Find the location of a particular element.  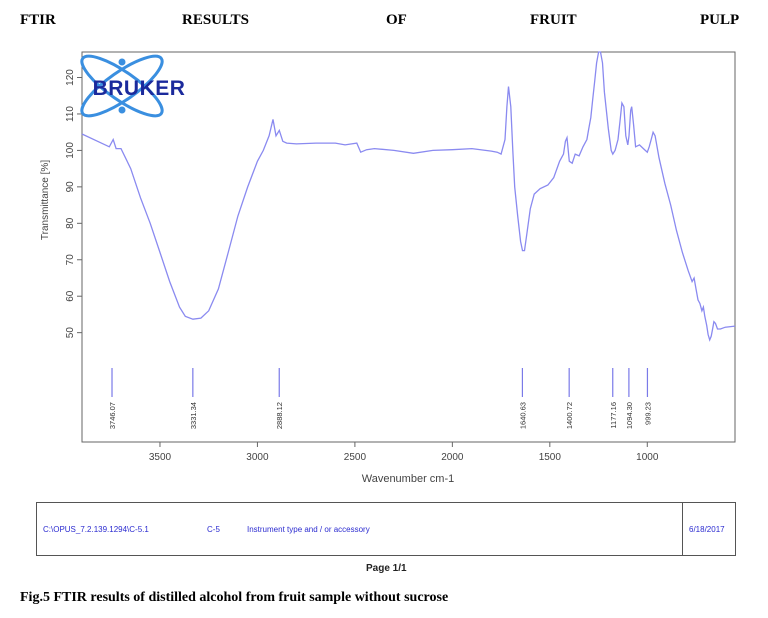

peak-label: 2888.12 is located at coordinates (279, 415).